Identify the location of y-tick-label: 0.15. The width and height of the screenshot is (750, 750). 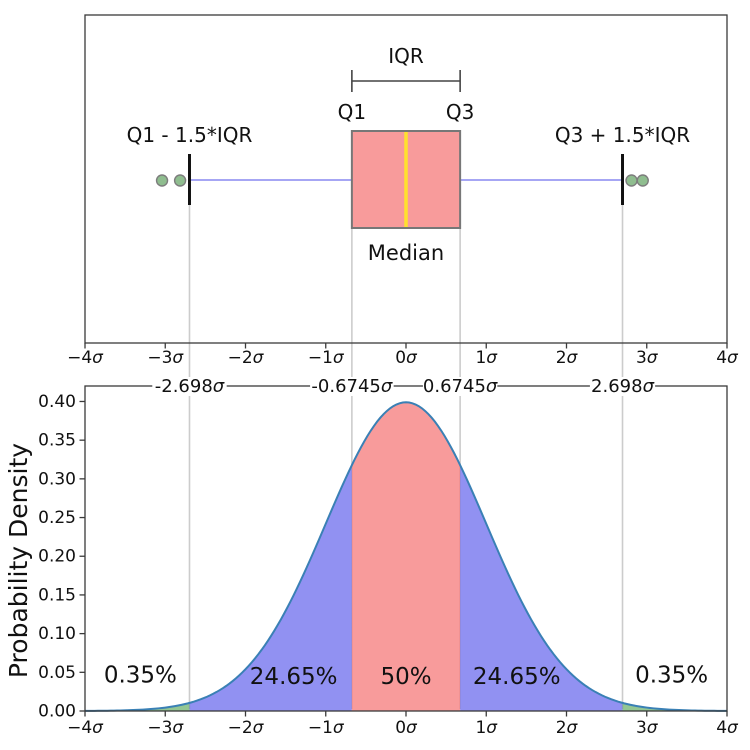
(57, 595).